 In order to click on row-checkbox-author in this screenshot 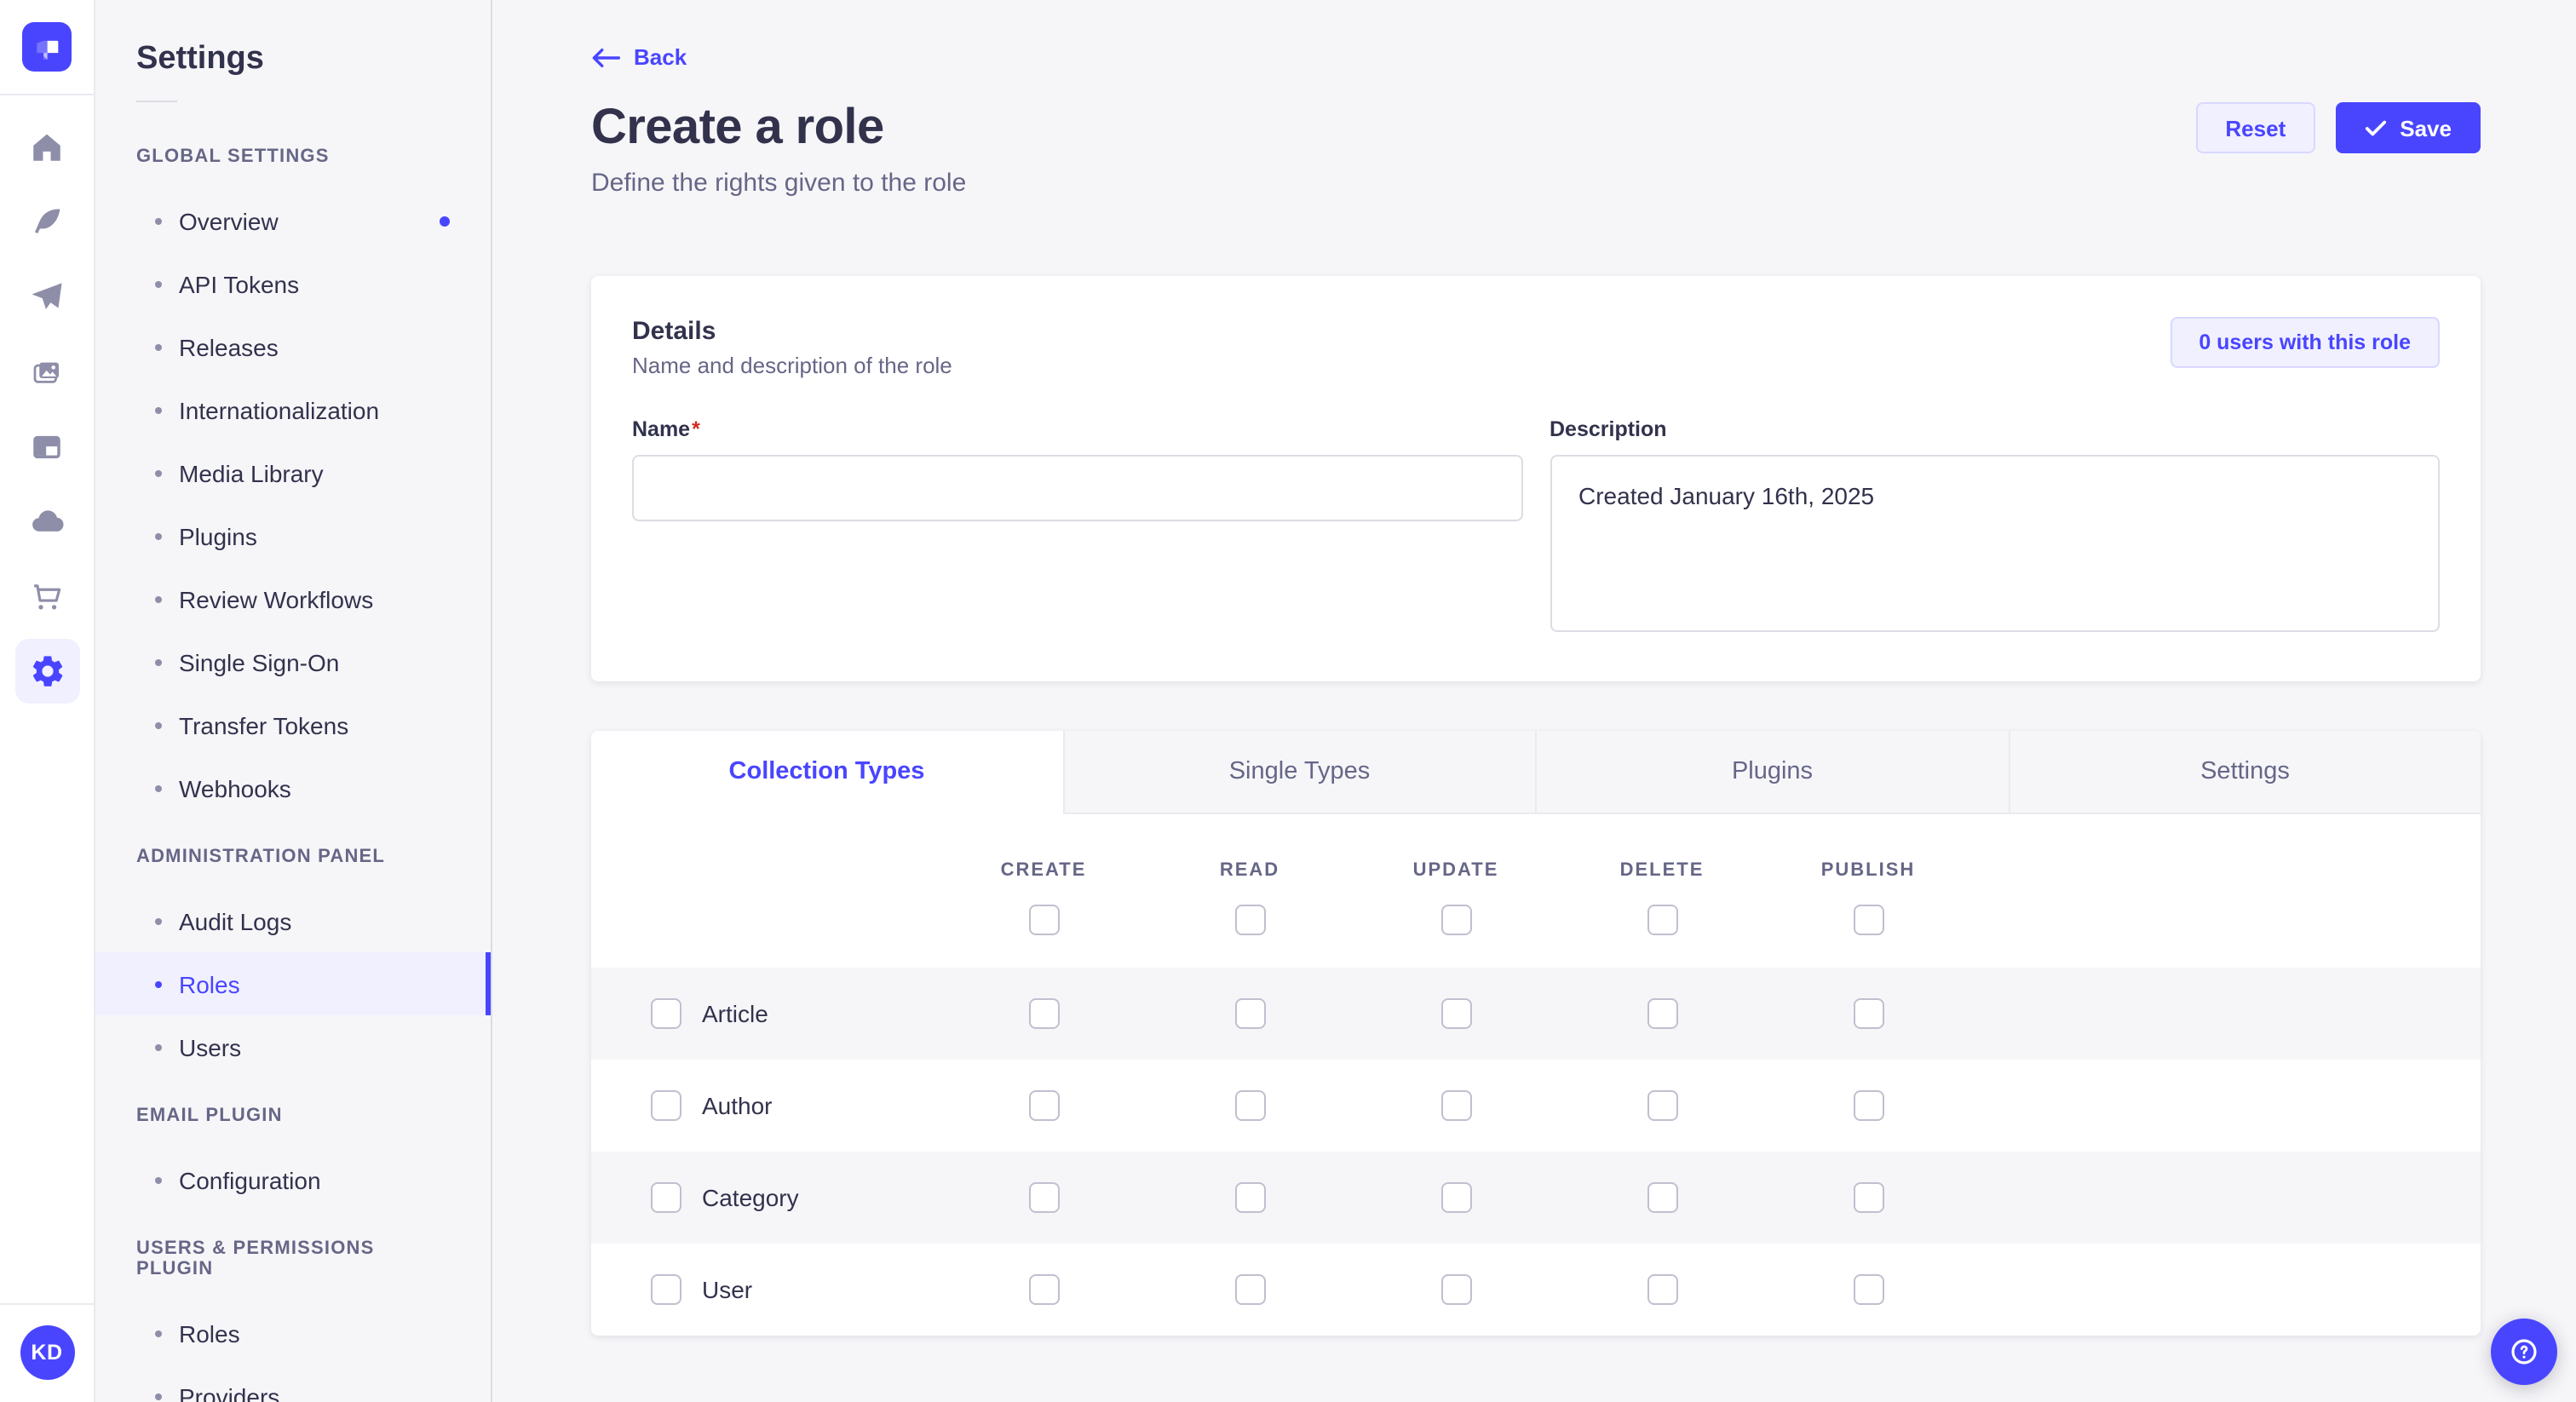, I will do `click(666, 1104)`.